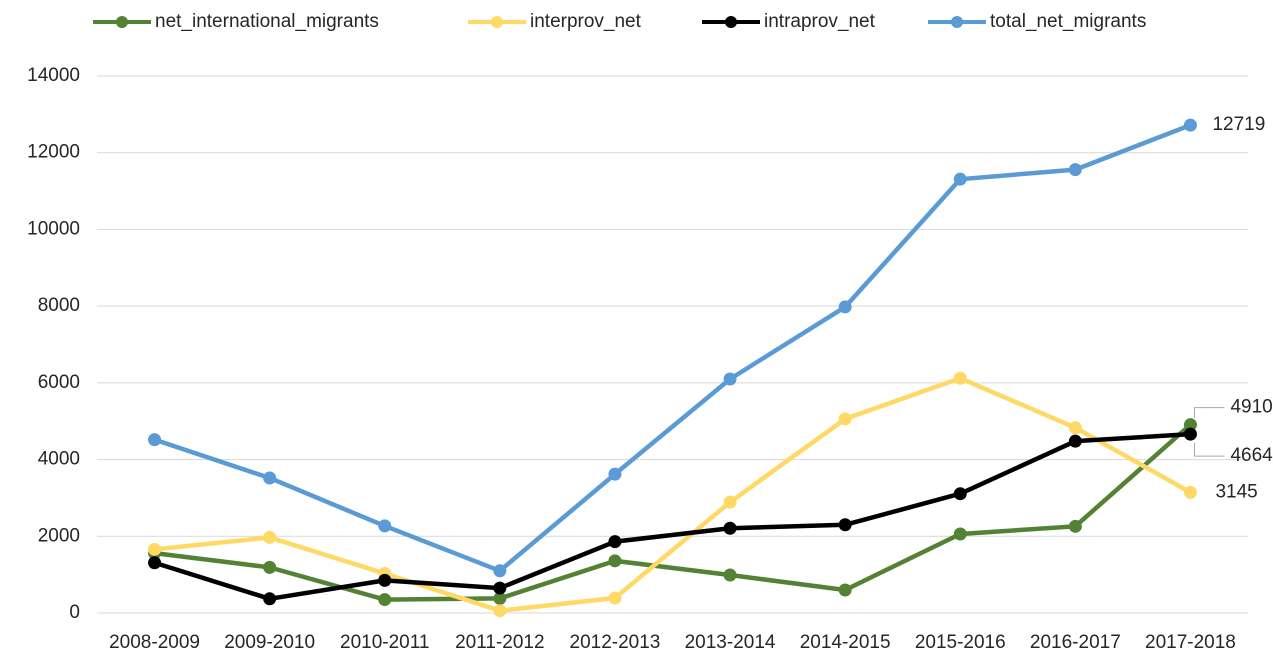 Image resolution: width=1273 pixels, height=656 pixels. I want to click on x-tick-label: 2009-2010, so click(269, 642).